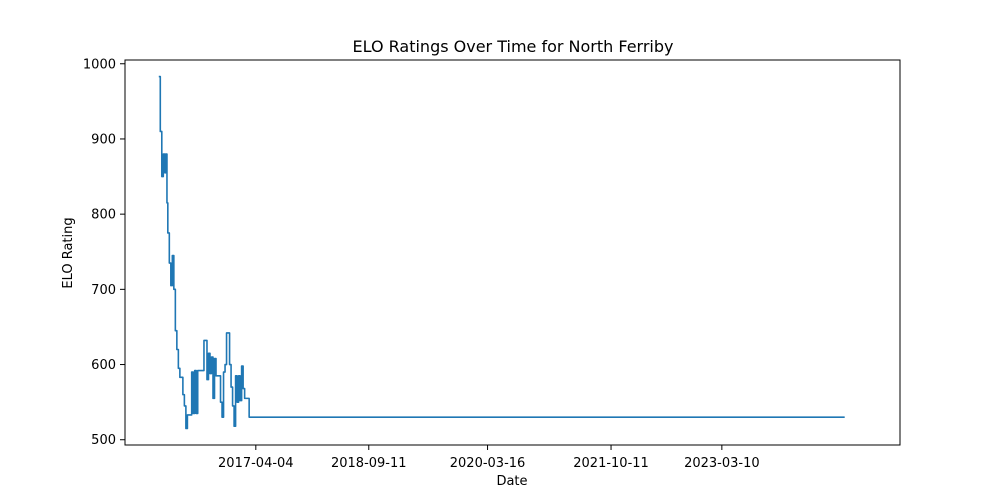 The image size is (1000, 500). What do you see at coordinates (611, 463) in the screenshot?
I see `x-tick-label: 2021-10-11` at bounding box center [611, 463].